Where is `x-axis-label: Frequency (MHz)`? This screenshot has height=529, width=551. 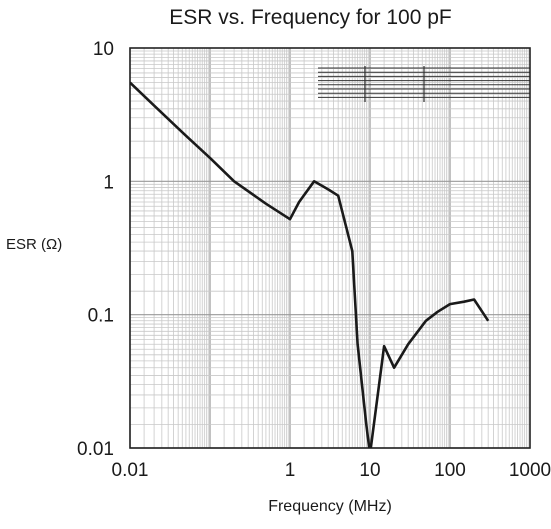 x-axis-label: Frequency (MHz) is located at coordinates (330, 506).